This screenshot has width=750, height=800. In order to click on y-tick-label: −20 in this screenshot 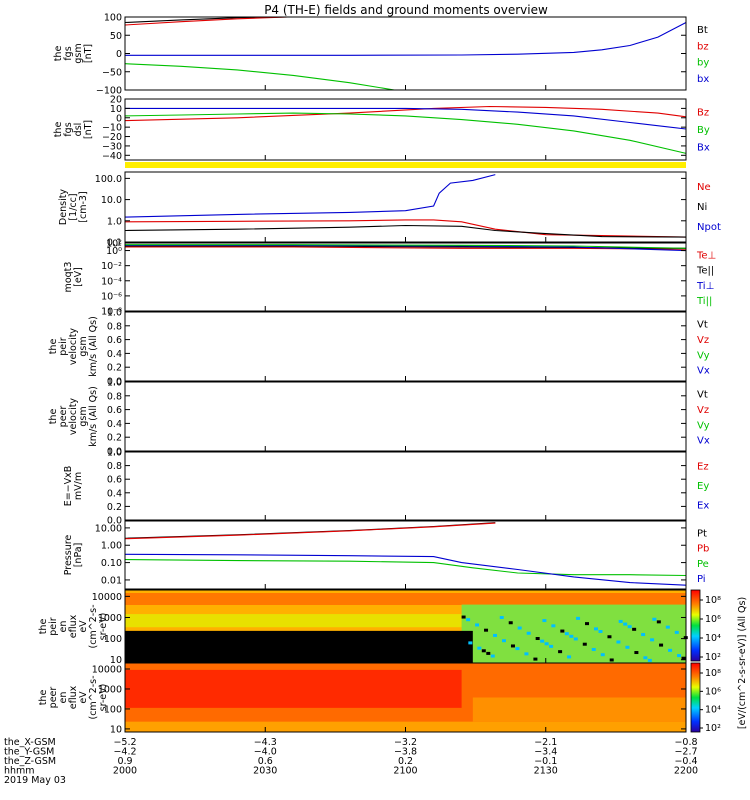, I will do `click(112, 137)`.